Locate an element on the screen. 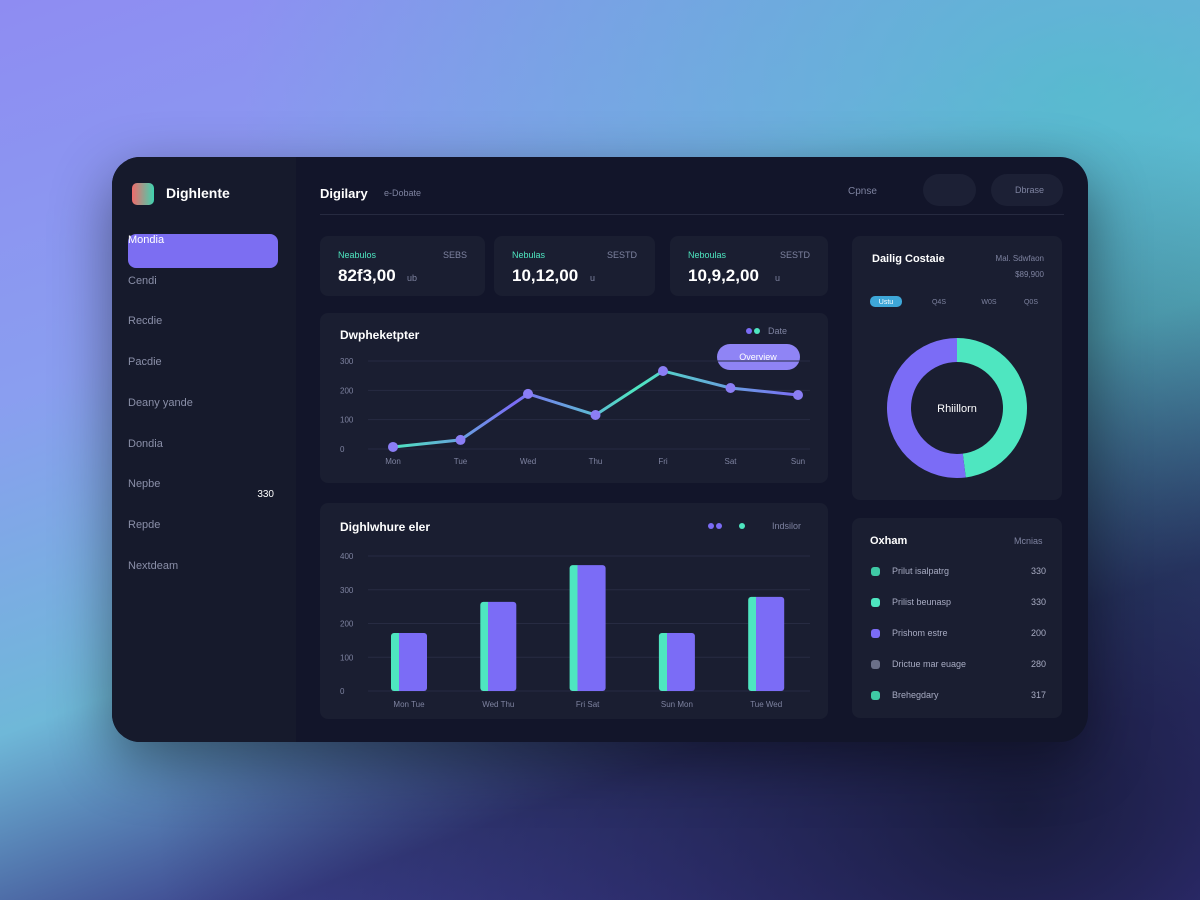  x-tick-label: Fri is located at coordinates (663, 461).